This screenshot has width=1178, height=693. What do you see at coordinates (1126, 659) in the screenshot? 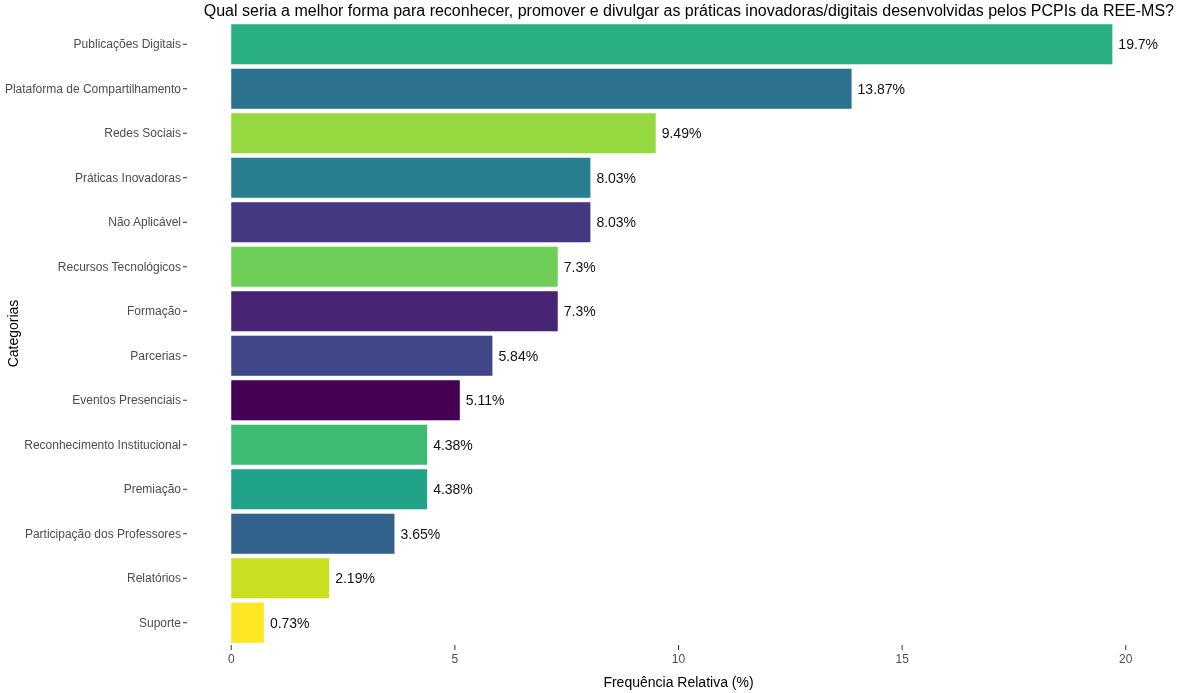
I see `x-tick-label: 20` at bounding box center [1126, 659].